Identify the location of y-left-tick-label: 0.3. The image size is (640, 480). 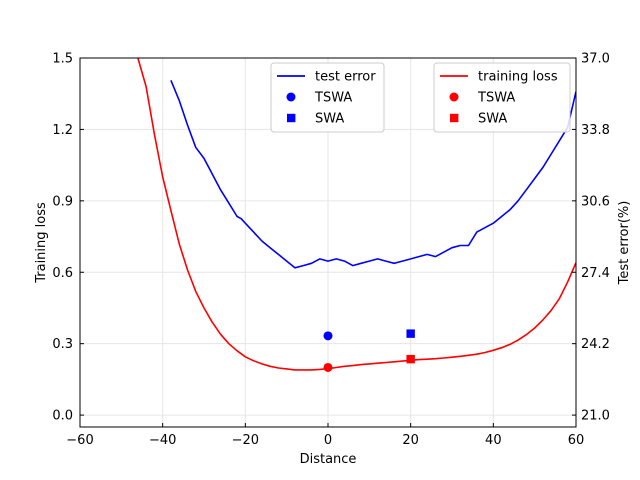
(62, 344).